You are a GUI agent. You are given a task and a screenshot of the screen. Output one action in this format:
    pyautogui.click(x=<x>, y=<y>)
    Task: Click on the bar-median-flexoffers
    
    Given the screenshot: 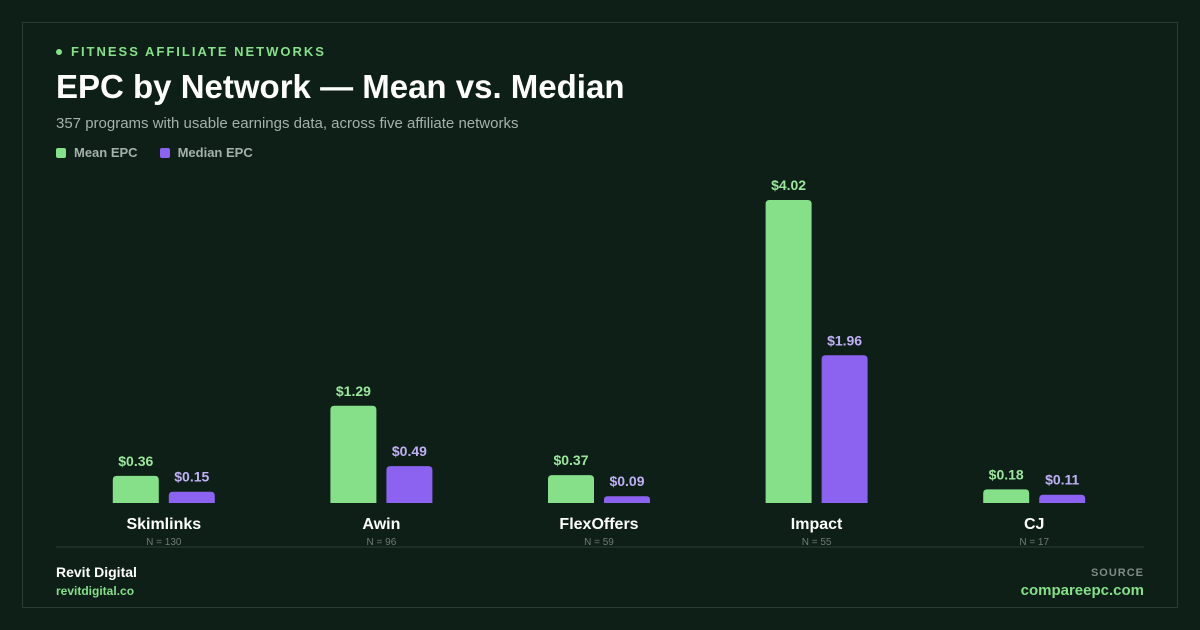 What is the action you would take?
    pyautogui.click(x=627, y=499)
    